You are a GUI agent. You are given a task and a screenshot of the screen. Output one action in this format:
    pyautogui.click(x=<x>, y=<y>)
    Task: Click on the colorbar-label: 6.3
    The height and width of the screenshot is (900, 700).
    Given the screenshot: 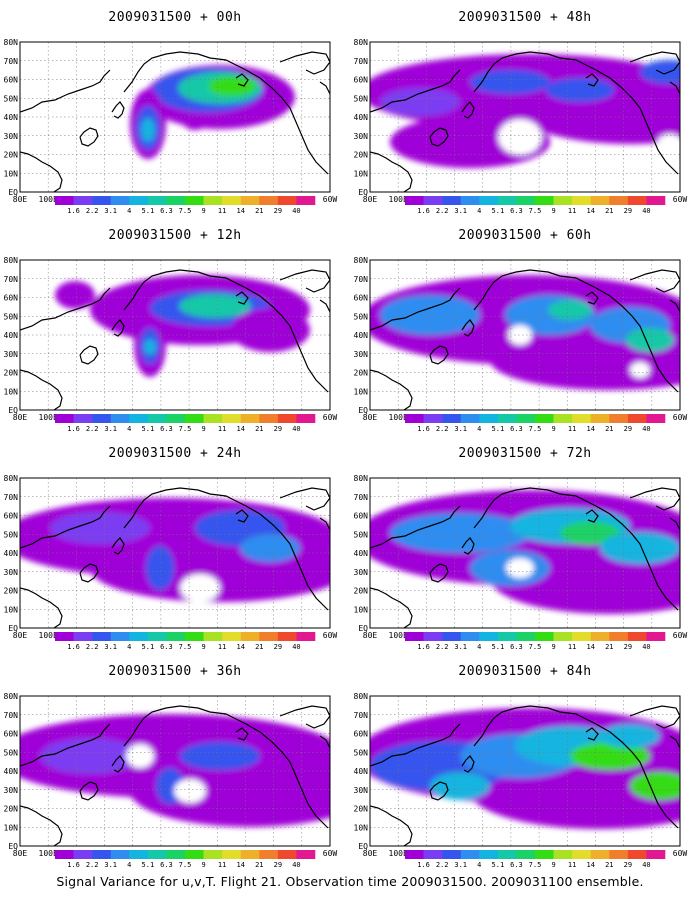 What is the action you would take?
    pyautogui.click(x=166, y=211)
    